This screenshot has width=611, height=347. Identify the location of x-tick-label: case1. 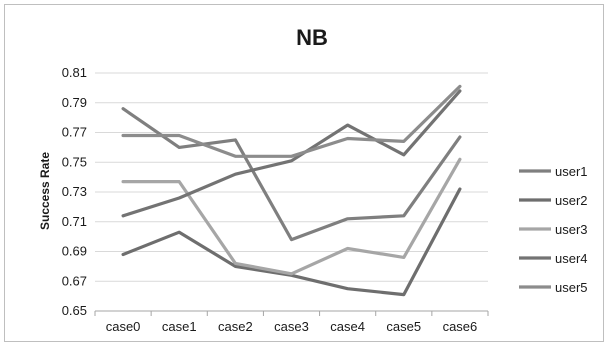
(179, 326).